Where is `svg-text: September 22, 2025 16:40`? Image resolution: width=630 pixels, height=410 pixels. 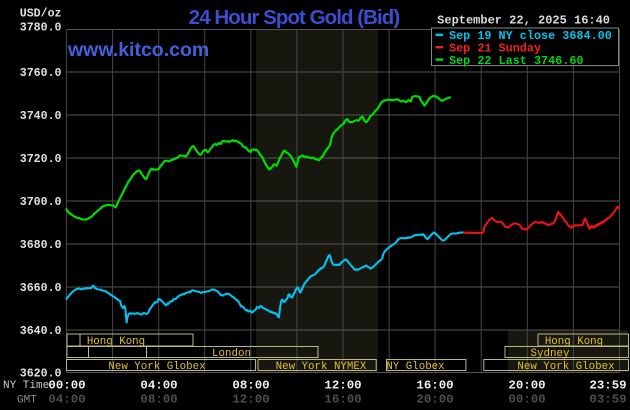 svg-text: September 22, 2025 16:40 is located at coordinates (523, 21).